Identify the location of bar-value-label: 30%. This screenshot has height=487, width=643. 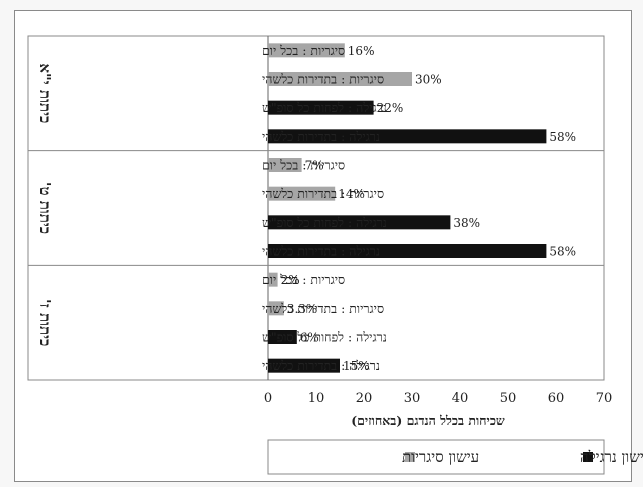
(428, 80).